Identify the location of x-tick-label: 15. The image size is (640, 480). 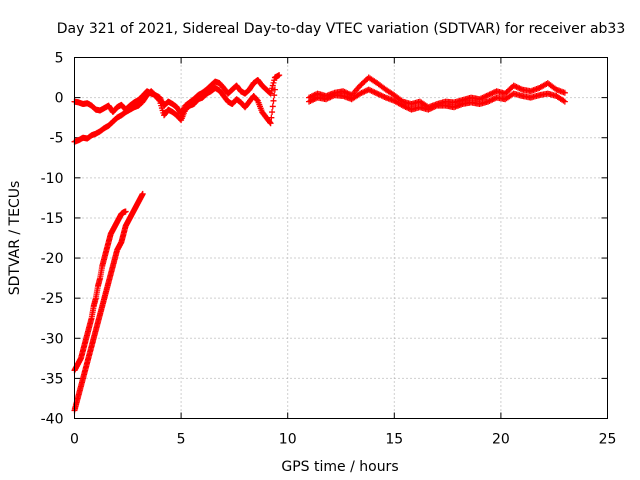
(394, 440).